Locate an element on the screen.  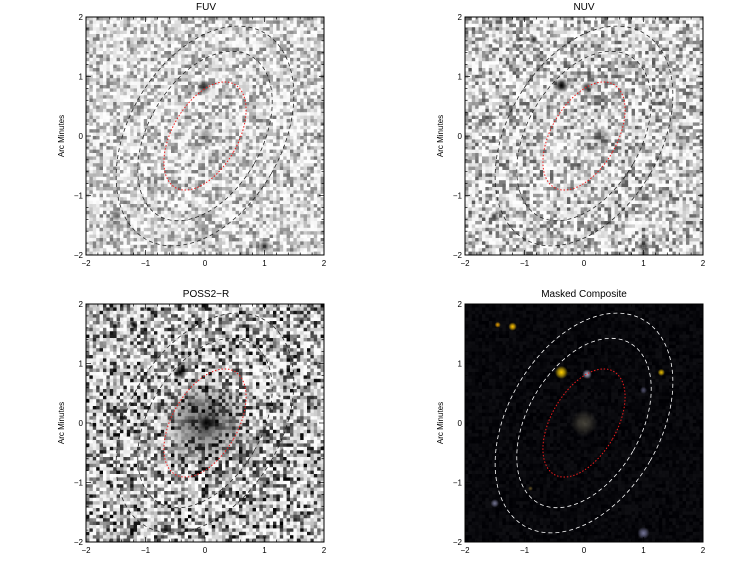
image-fuv is located at coordinates (205, 136).